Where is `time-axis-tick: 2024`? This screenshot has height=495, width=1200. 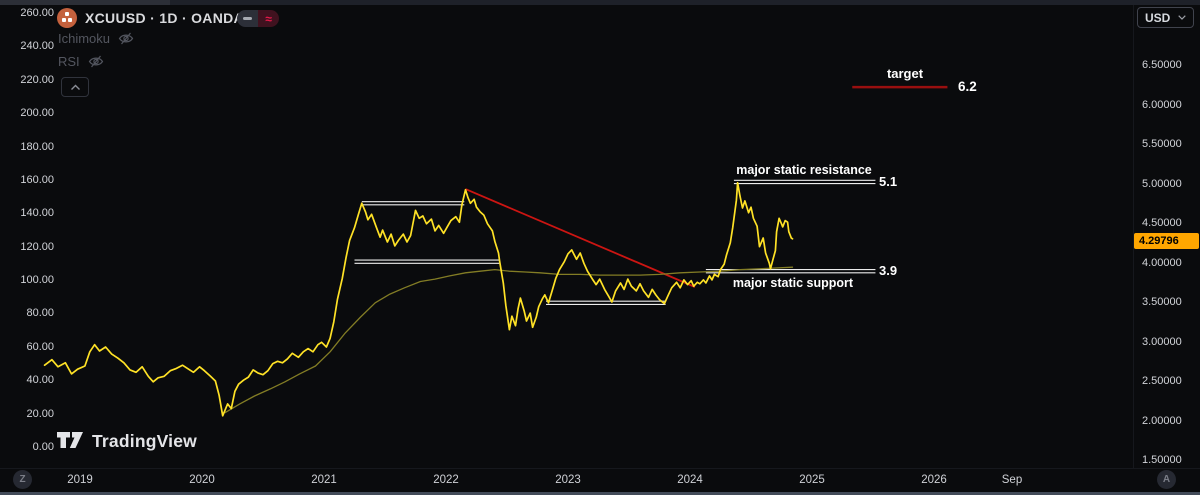
time-axis-tick: 2024 is located at coordinates (690, 480).